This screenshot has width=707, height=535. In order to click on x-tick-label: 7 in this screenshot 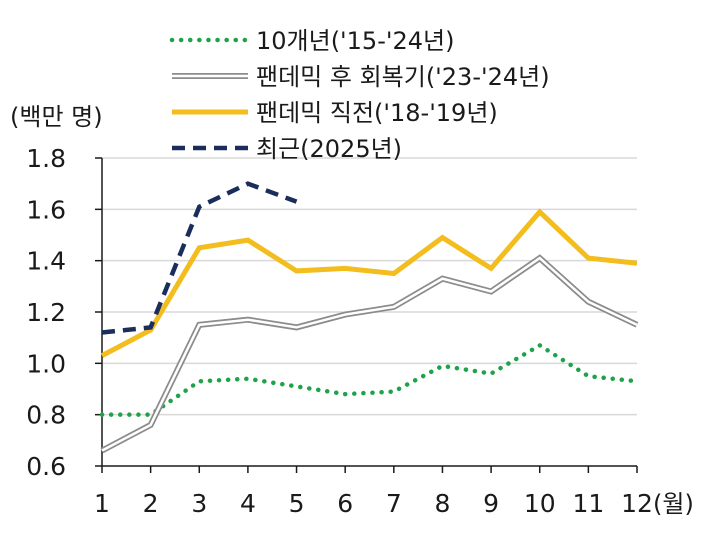, I will do `click(394, 503)`.